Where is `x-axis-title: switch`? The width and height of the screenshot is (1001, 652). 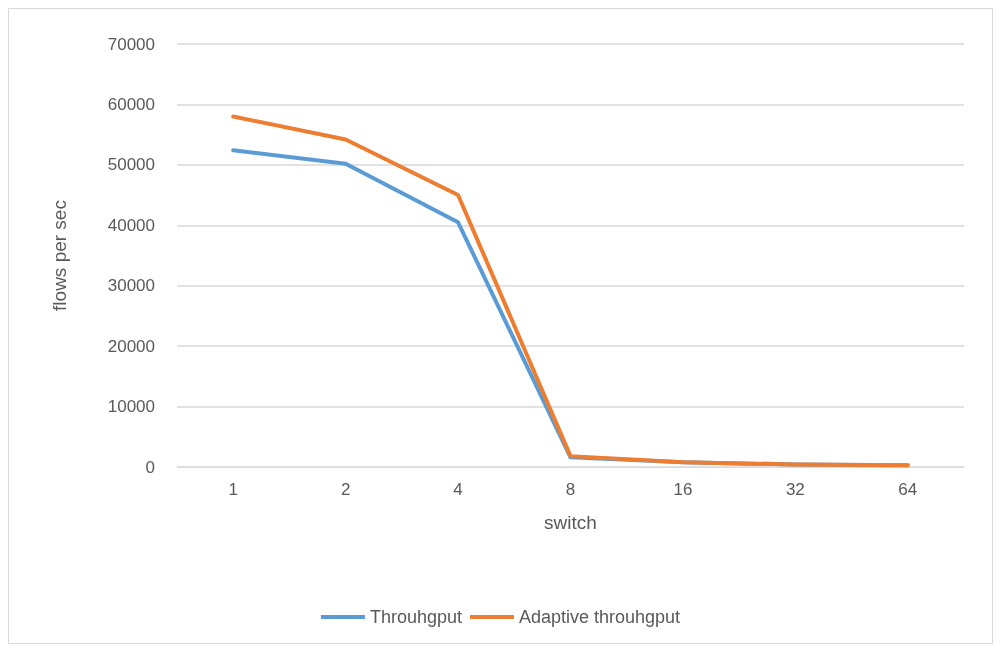 x-axis-title: switch is located at coordinates (570, 522).